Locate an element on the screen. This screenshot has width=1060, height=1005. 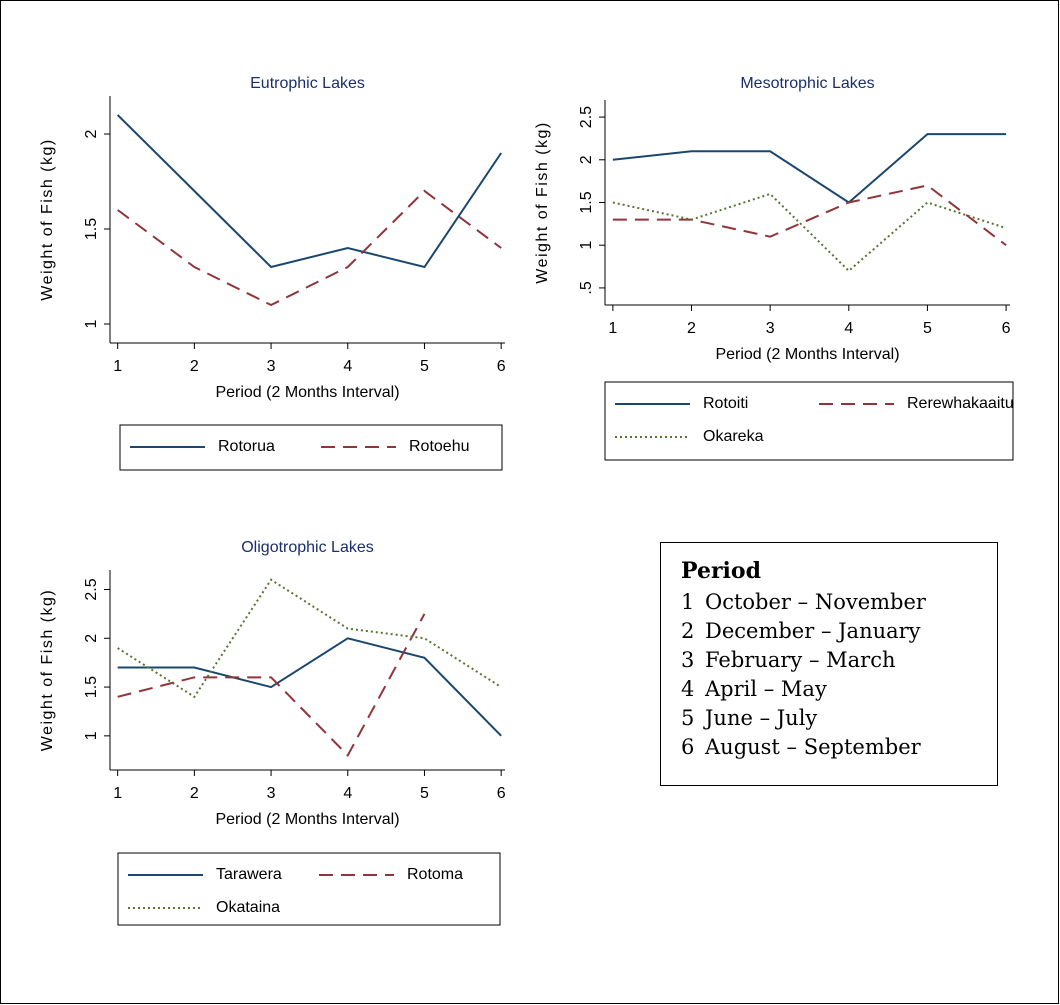
period-number: 1 is located at coordinates (688, 602).